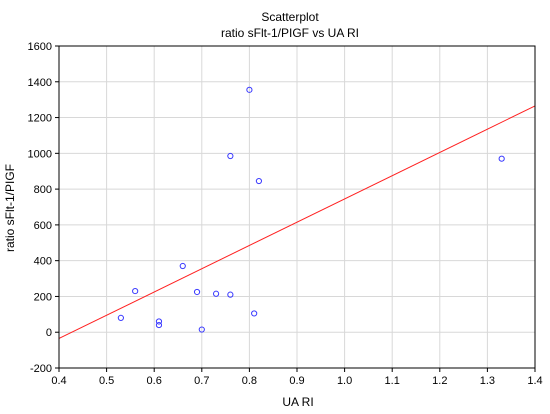  Describe the element at coordinates (43, 262) in the screenshot. I see `y-tick-label: 400` at that location.